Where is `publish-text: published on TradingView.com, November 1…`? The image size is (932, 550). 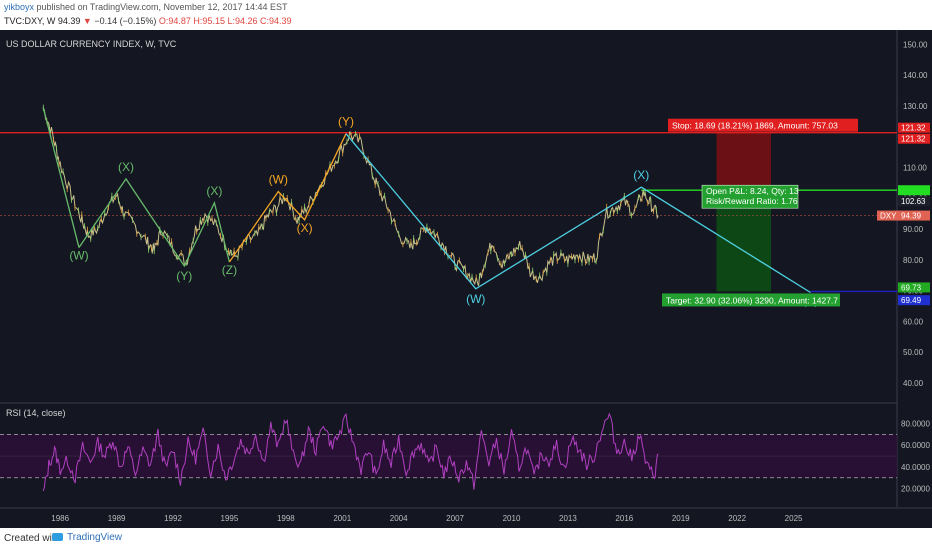
publish-text: published on TradingView.com, November 1… is located at coordinates (162, 7).